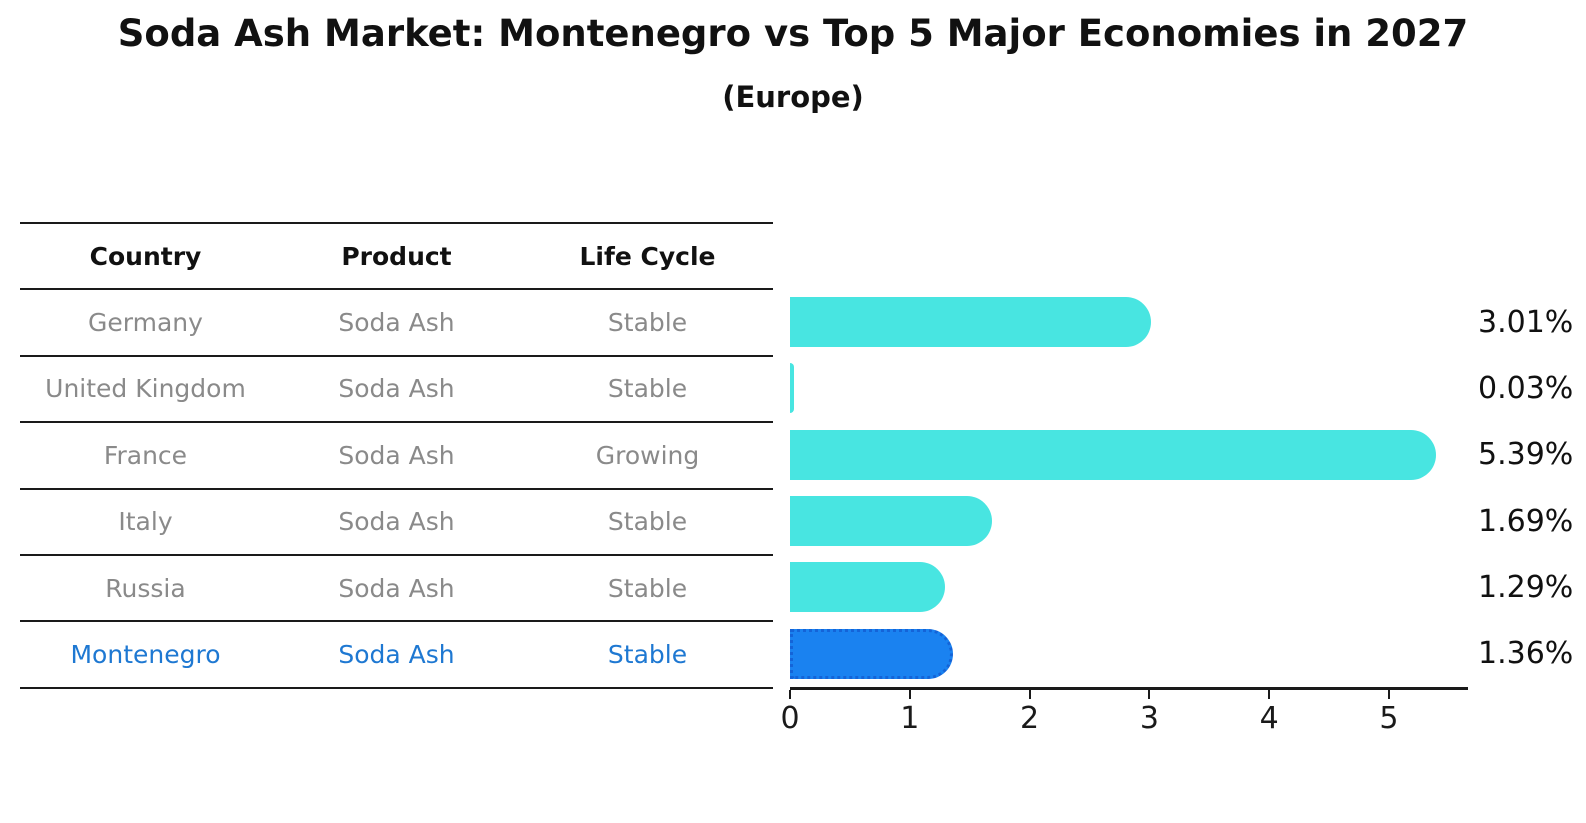 The height and width of the screenshot is (823, 1586). I want to click on bar-france, so click(1113, 454).